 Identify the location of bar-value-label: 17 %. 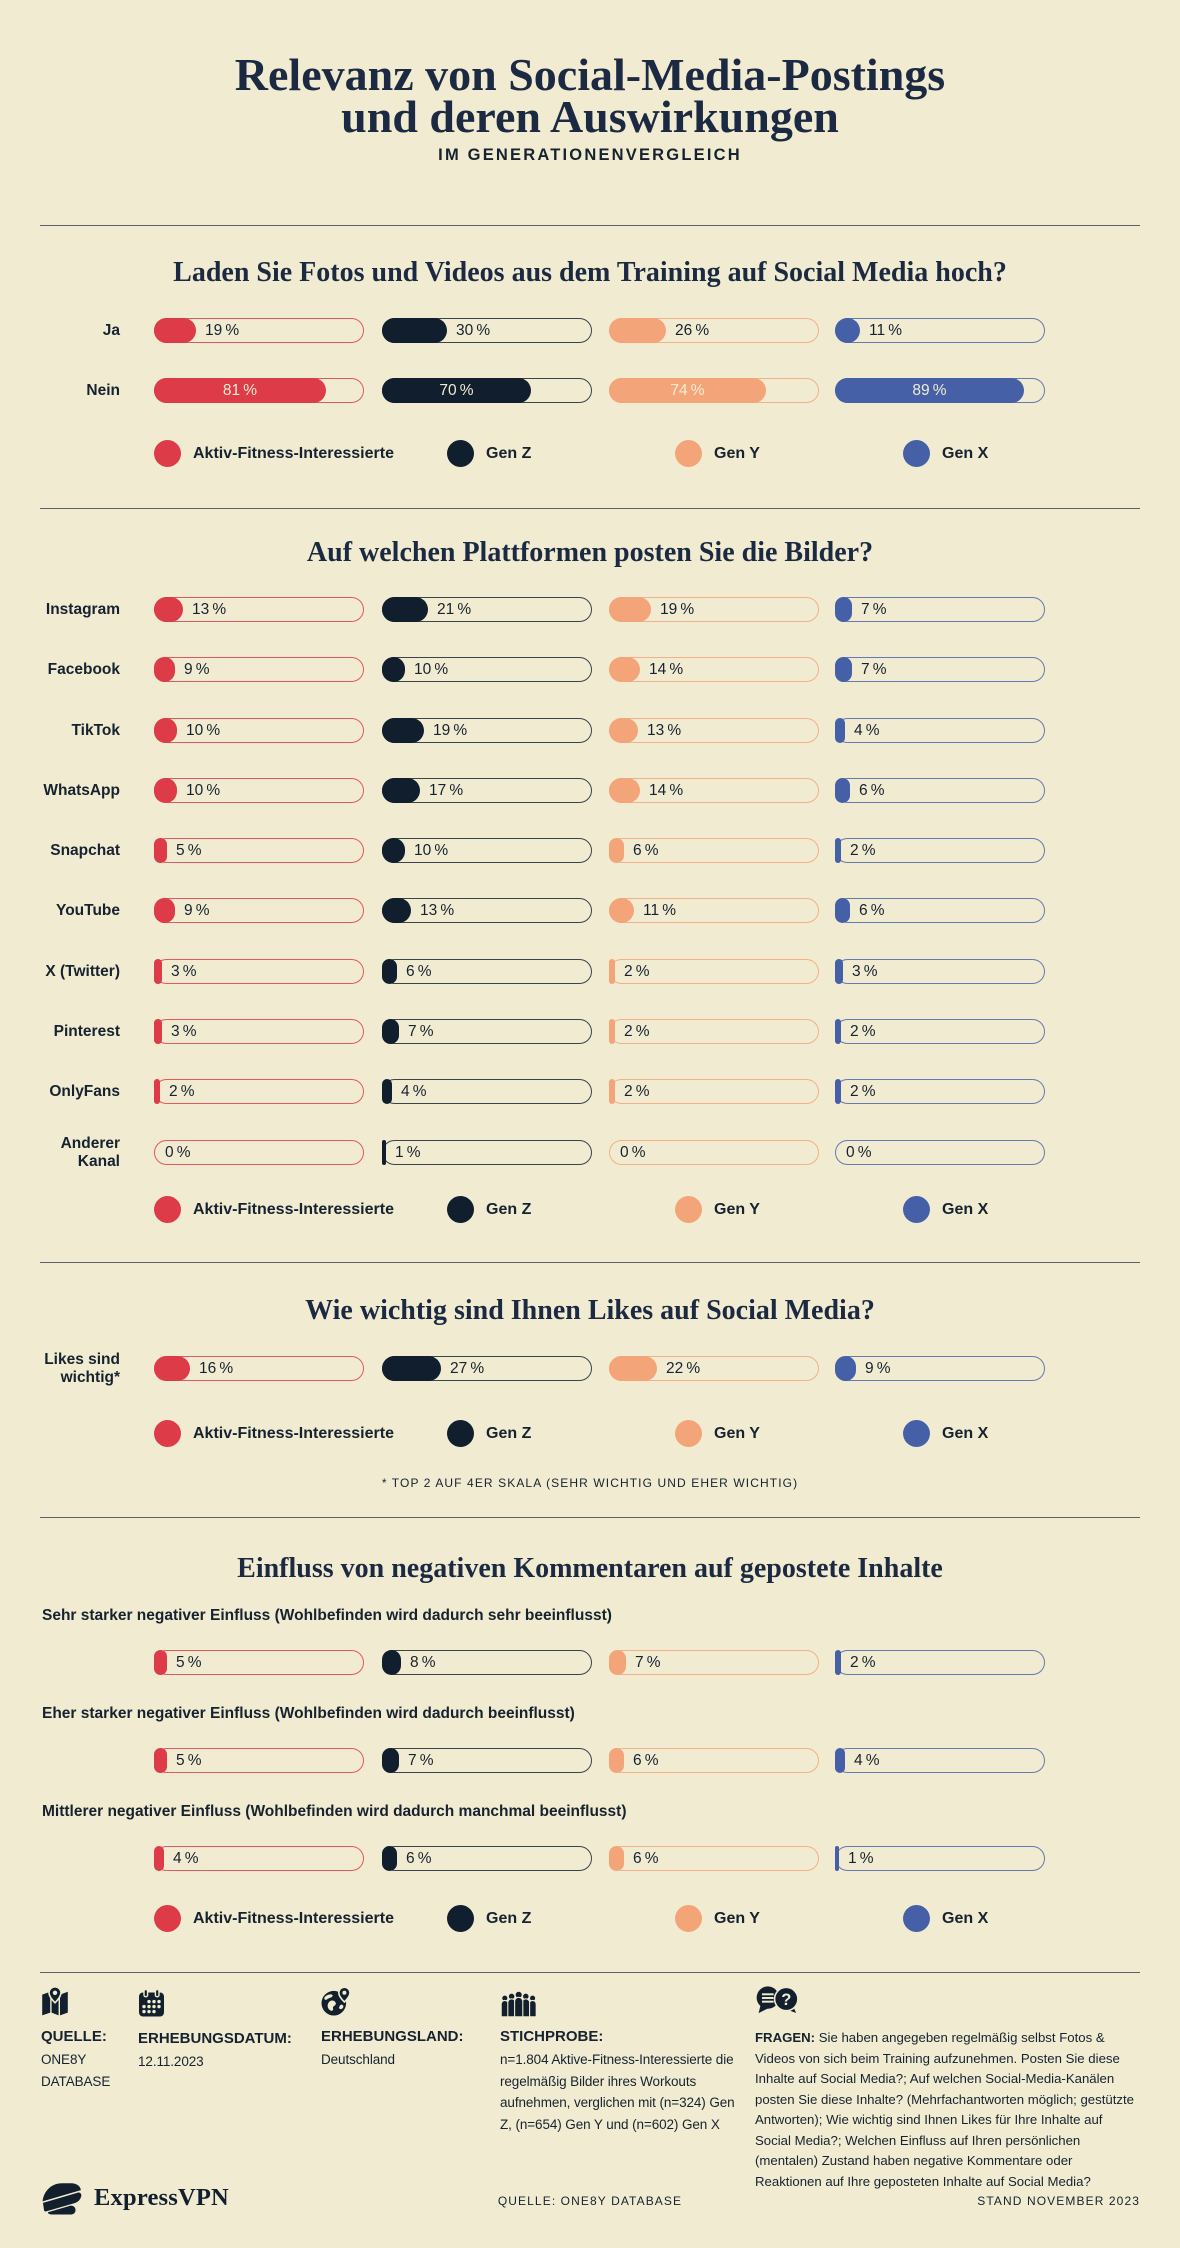
(446, 790).